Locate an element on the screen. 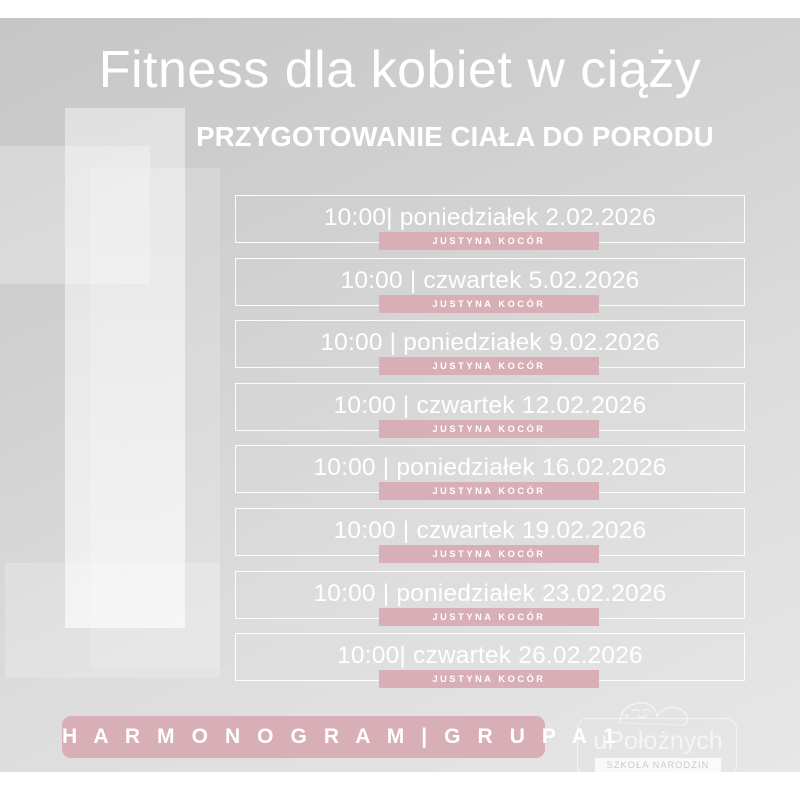 Image resolution: width=800 pixels, height=800 pixels. brand-tagline: SZKOŁA NARODZIN is located at coordinates (658, 765).